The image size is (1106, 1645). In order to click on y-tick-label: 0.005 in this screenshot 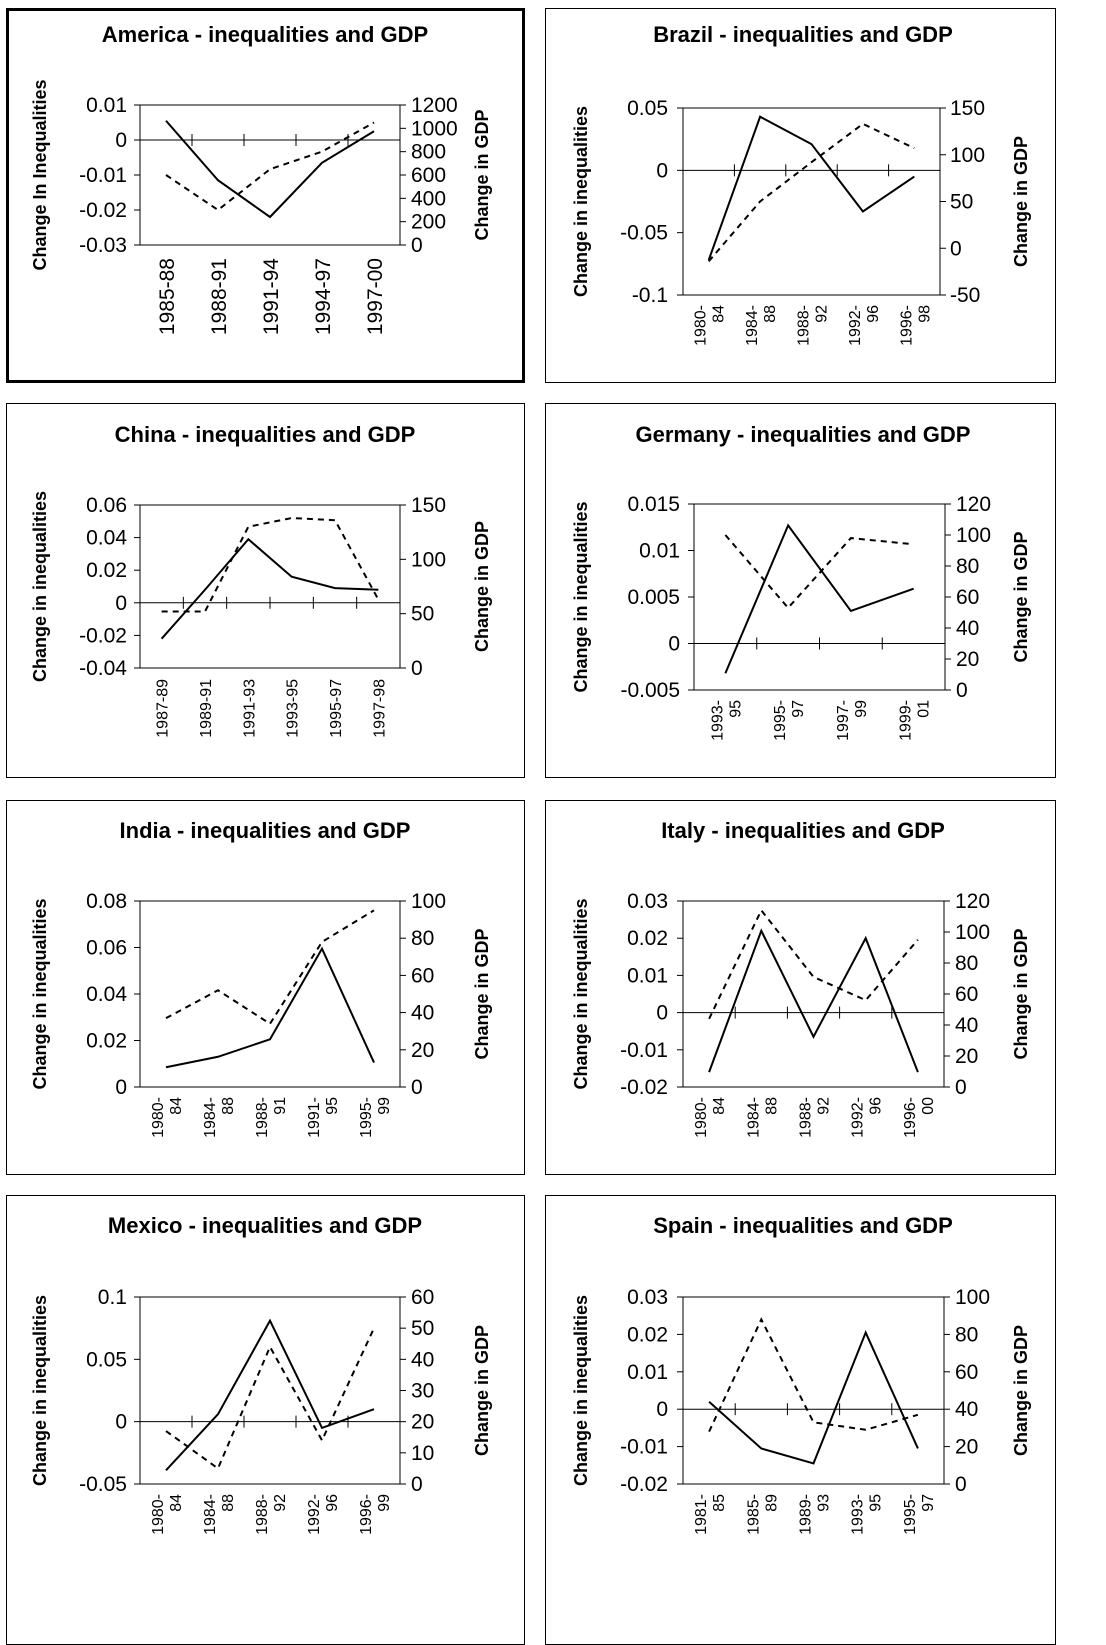, I will do `click(653, 597)`.